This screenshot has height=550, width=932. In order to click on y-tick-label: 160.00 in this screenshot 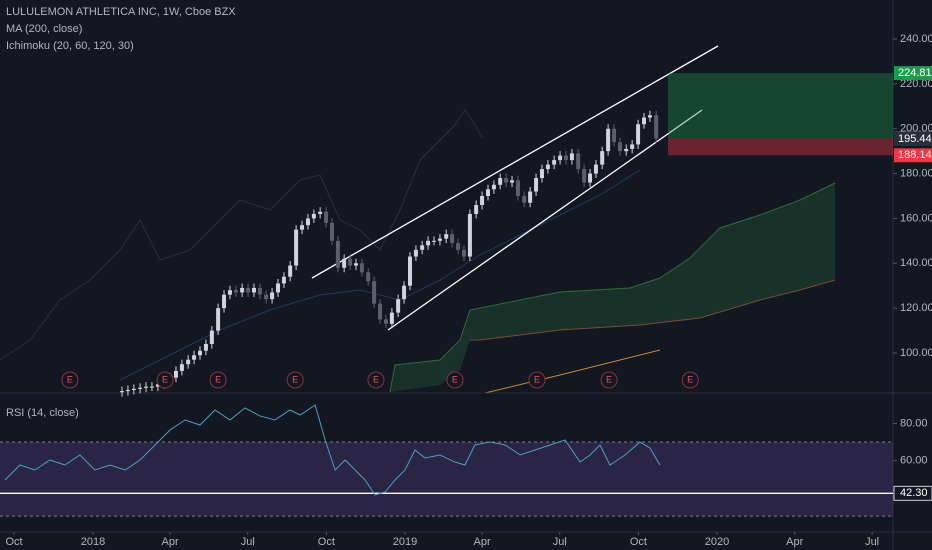, I will do `click(916, 218)`.